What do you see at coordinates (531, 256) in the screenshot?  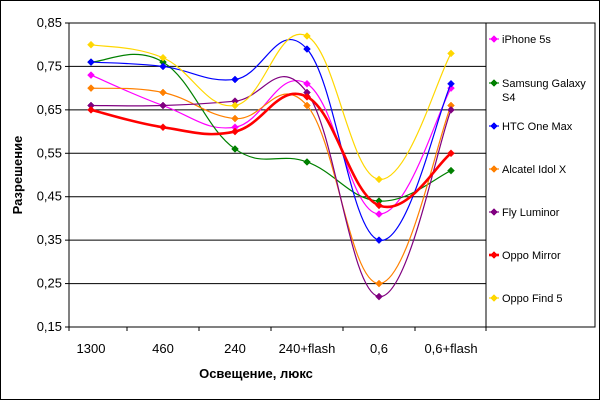 I see `legend-label: Oppo Mirror` at bounding box center [531, 256].